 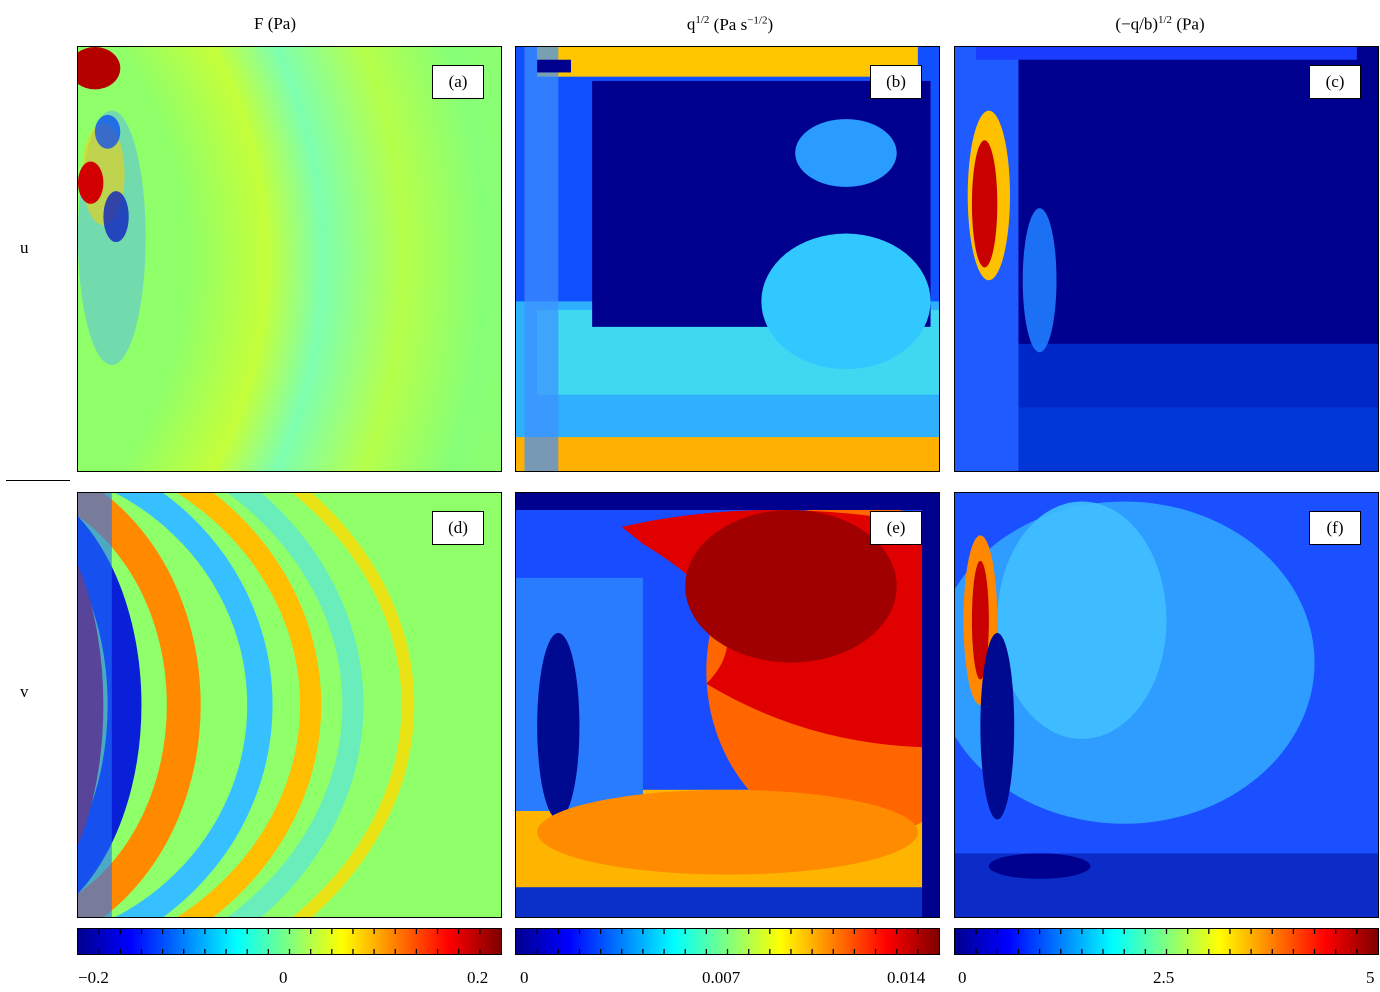 I want to click on panel-label-e: (e), so click(x=896, y=528).